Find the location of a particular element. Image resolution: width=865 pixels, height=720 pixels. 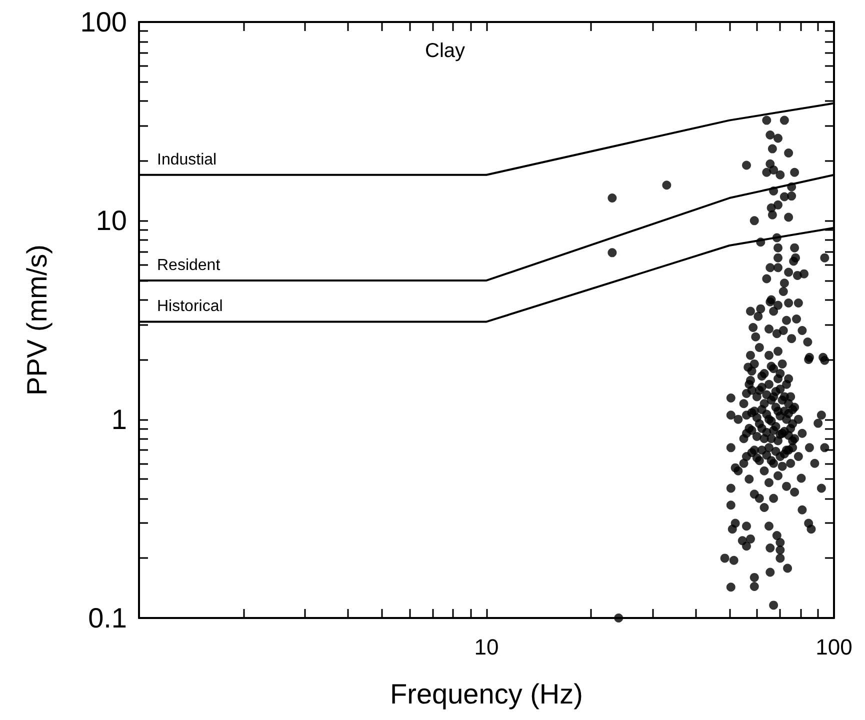

text: Clay is located at coordinates (445, 51).